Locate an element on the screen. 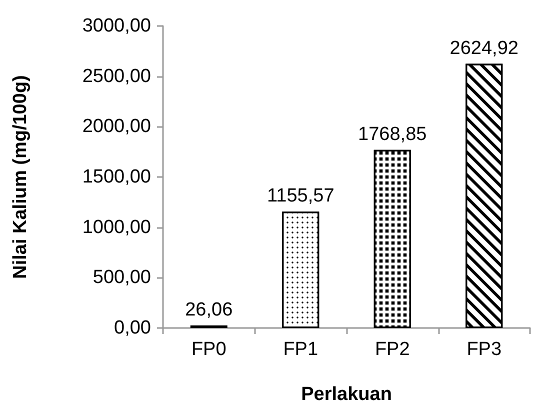 This screenshot has width=534, height=410. x-tick-label: FP2 is located at coordinates (392, 349).